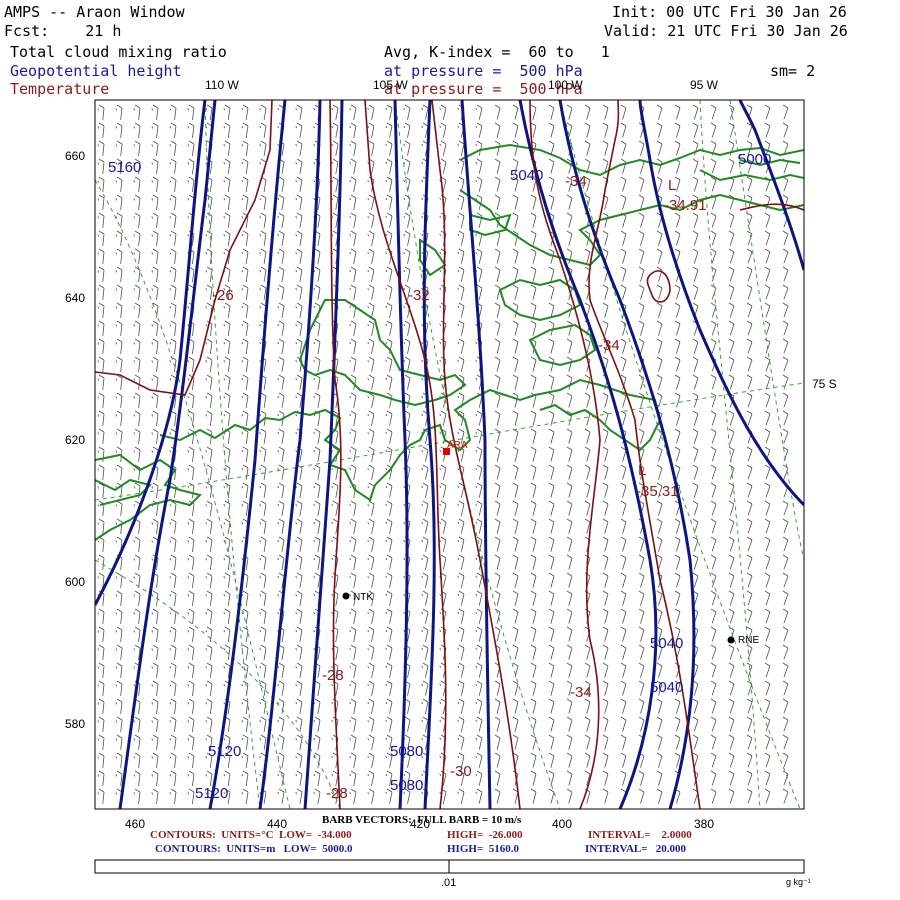 The height and width of the screenshot is (900, 900). What do you see at coordinates (576, 181) in the screenshot?
I see `temp-label-m34-top: -34` at bounding box center [576, 181].